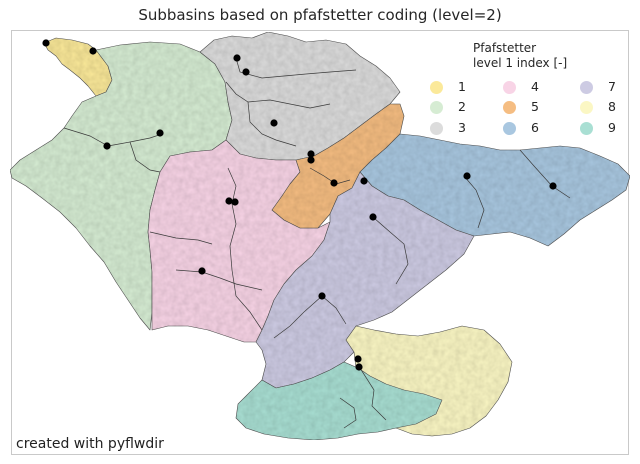 The height and width of the screenshot is (464, 640). Describe the element at coordinates (612, 127) in the screenshot. I see `legend-label: 9` at that location.